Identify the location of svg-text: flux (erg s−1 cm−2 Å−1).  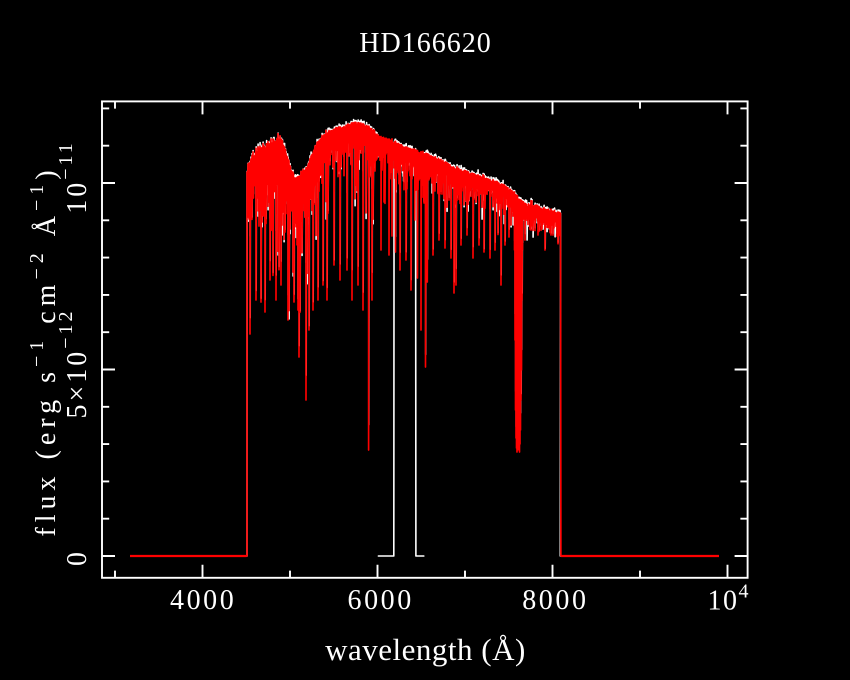
(44, 350).